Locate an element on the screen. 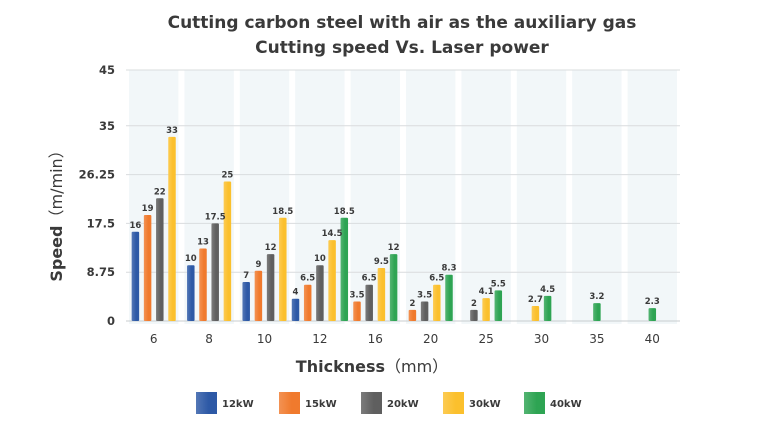  legend-label: 20kW is located at coordinates (403, 404).